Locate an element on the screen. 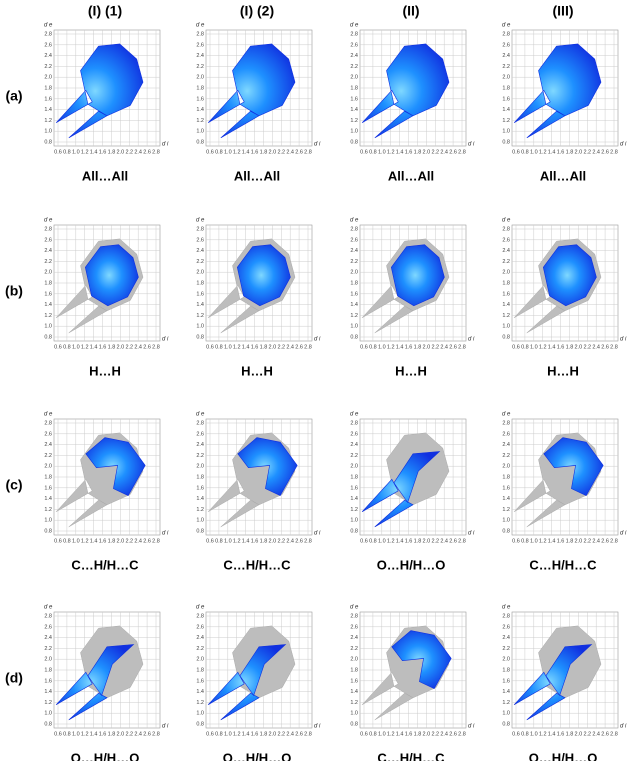 Image resolution: width=640 pixels, height=766 pixels. row-label: (c) is located at coordinates (13, 485).